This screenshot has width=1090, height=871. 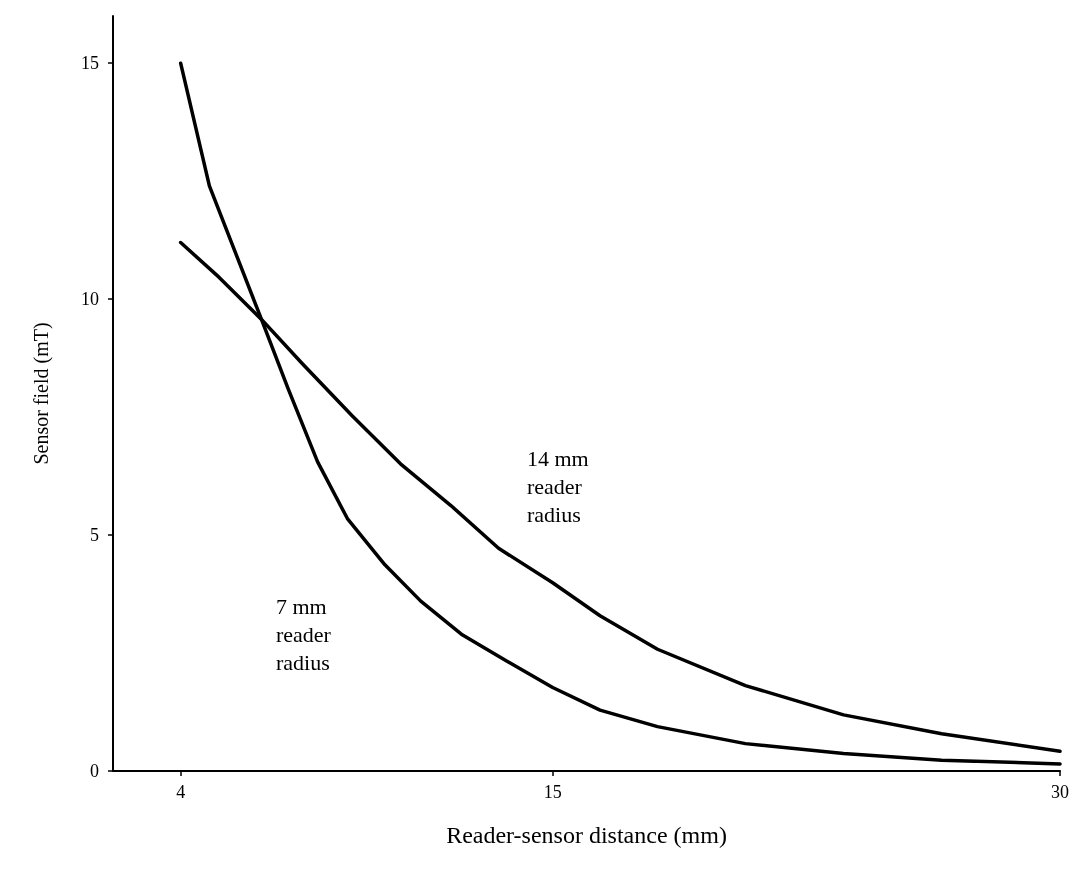 I want to click on y-tick-label: 10, so click(x=90, y=299).